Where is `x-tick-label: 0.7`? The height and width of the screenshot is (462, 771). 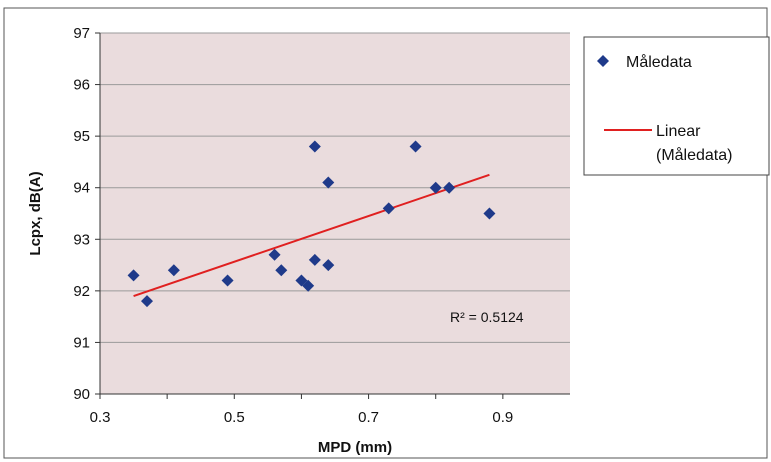 x-tick-label: 0.7 is located at coordinates (368, 417).